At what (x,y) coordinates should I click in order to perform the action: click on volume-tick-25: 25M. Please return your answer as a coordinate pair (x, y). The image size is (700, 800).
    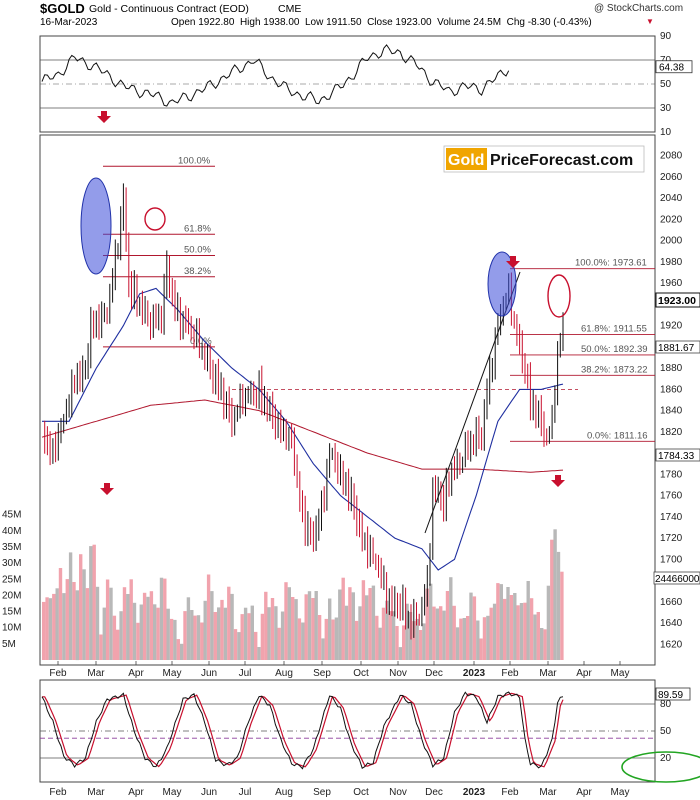
    Looking at the image, I should click on (11, 579).